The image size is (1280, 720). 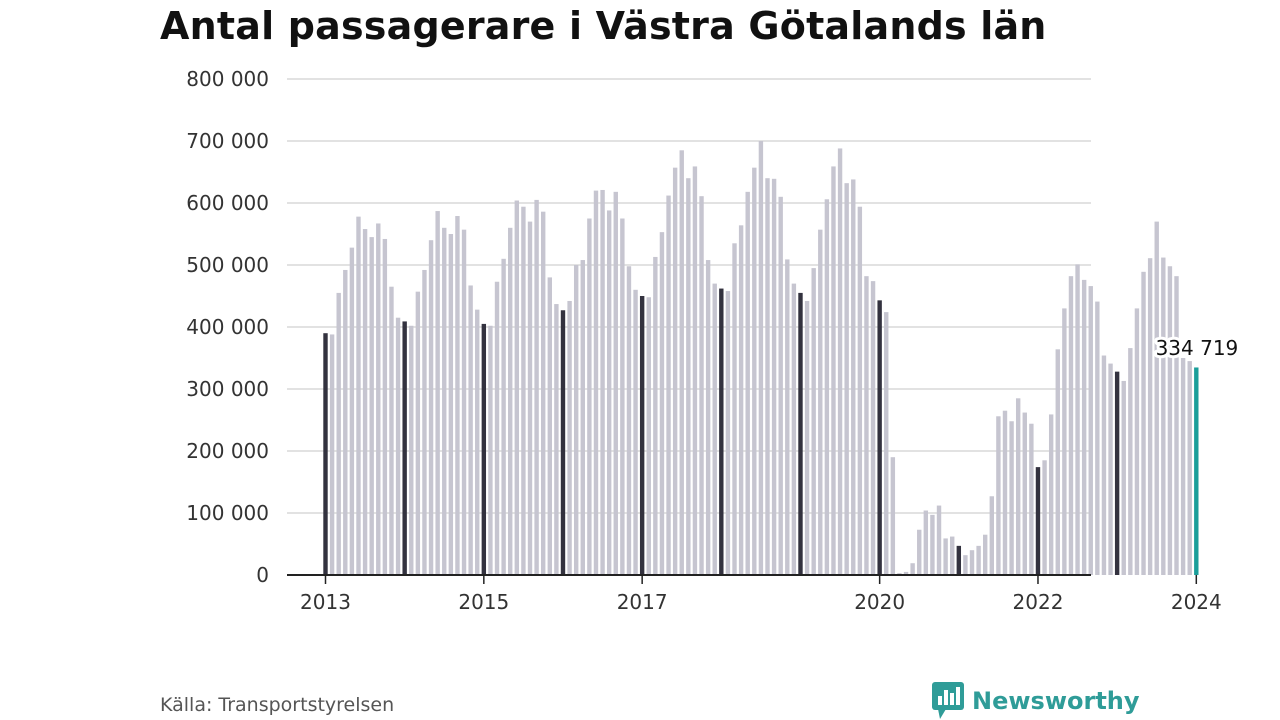 I want to click on newsworthy-logo-icon, so click(x=948, y=700).